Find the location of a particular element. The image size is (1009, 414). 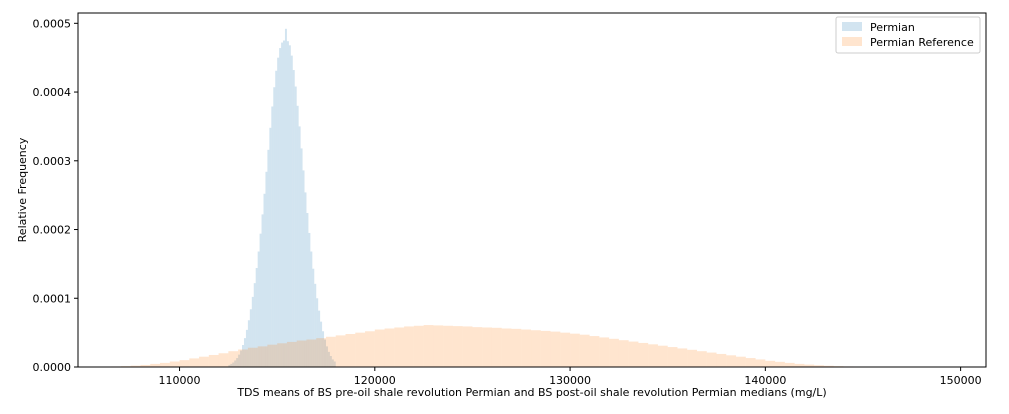

y-tick-label: 0.0001 is located at coordinates (52, 298).